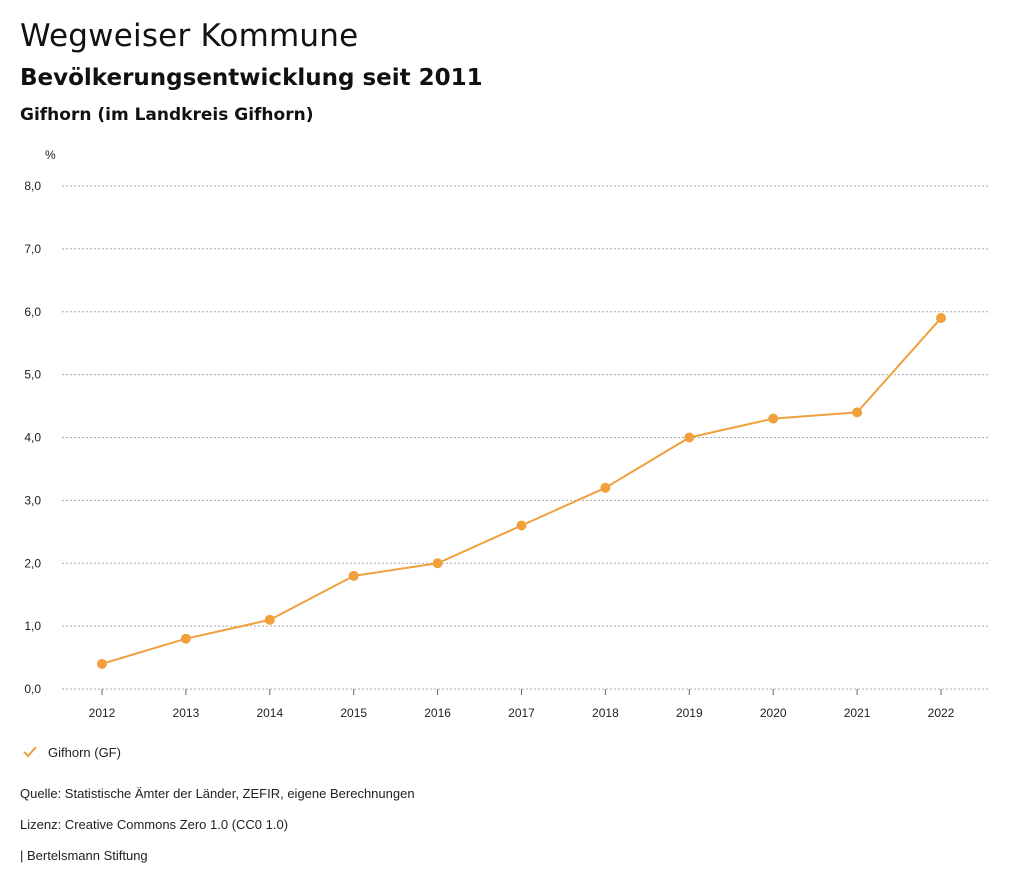 This screenshot has width=1024, height=888. Describe the element at coordinates (32, 375) in the screenshot. I see `y-tick-label: 5,0` at that location.